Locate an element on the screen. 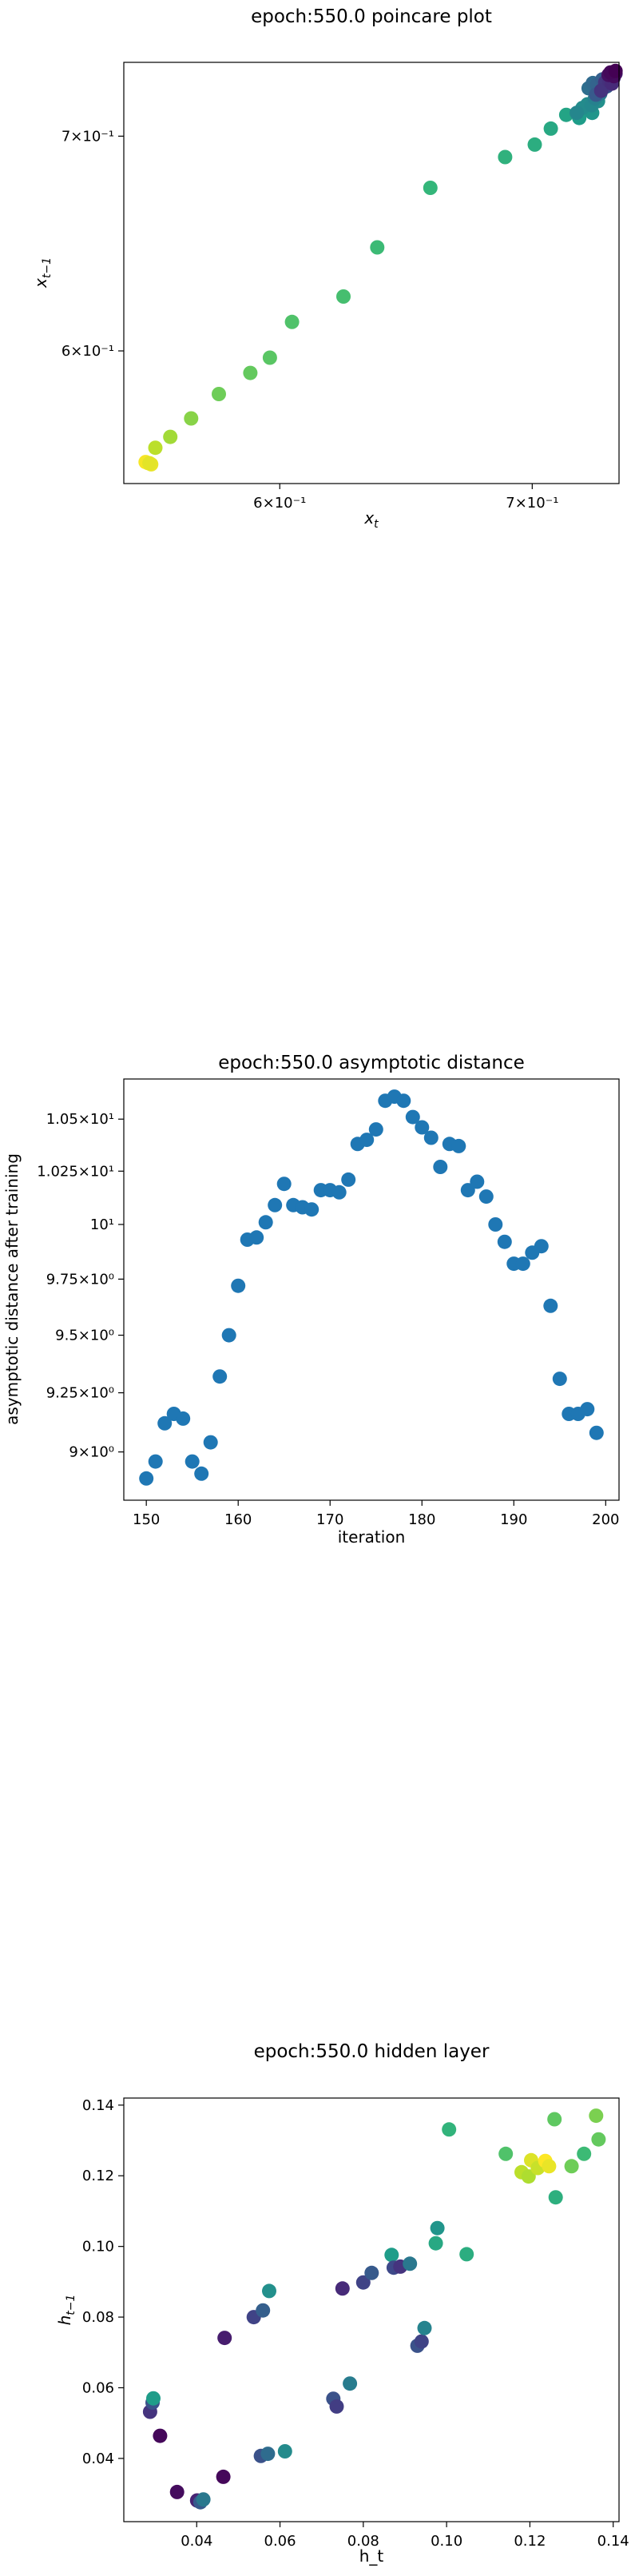 This screenshot has height=2576, width=635. asymptotic-x-axis-label: iteration is located at coordinates (372, 1537).